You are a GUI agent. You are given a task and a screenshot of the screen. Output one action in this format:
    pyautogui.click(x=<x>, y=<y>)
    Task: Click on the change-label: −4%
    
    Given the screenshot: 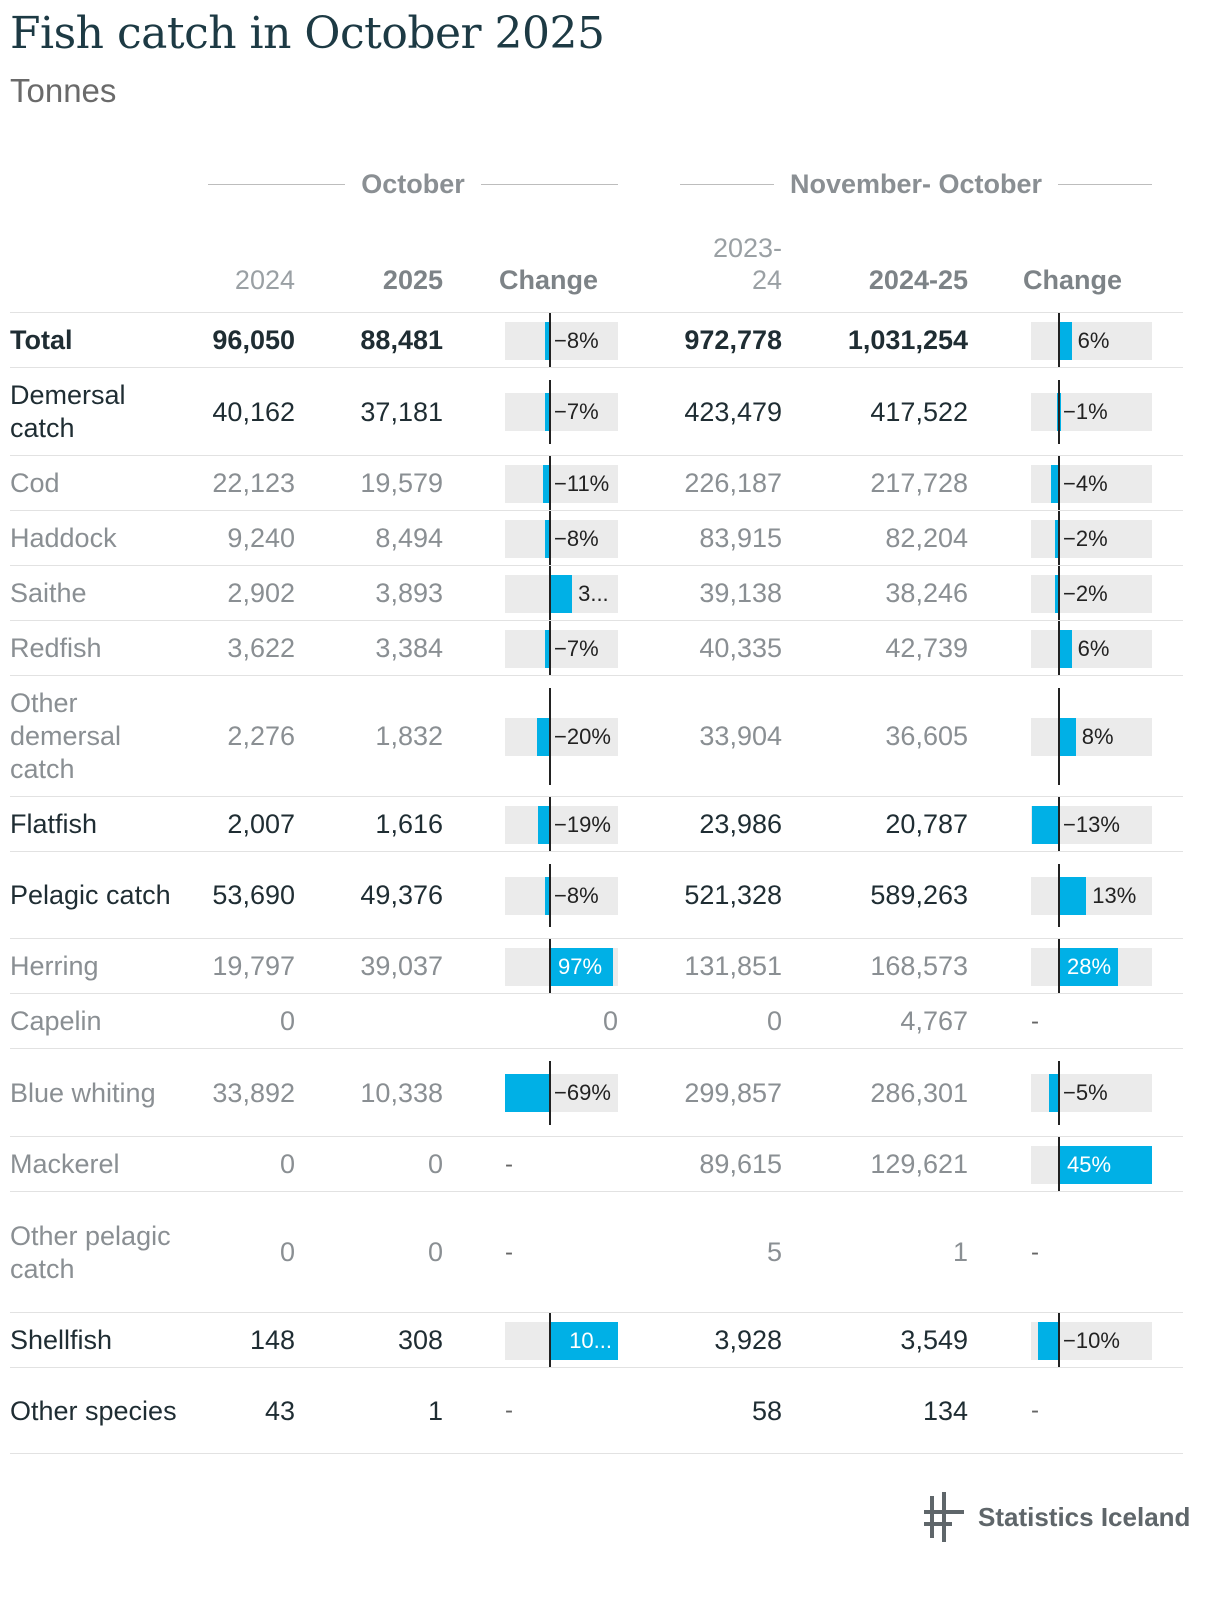 What is the action you would take?
    pyautogui.click(x=1085, y=483)
    